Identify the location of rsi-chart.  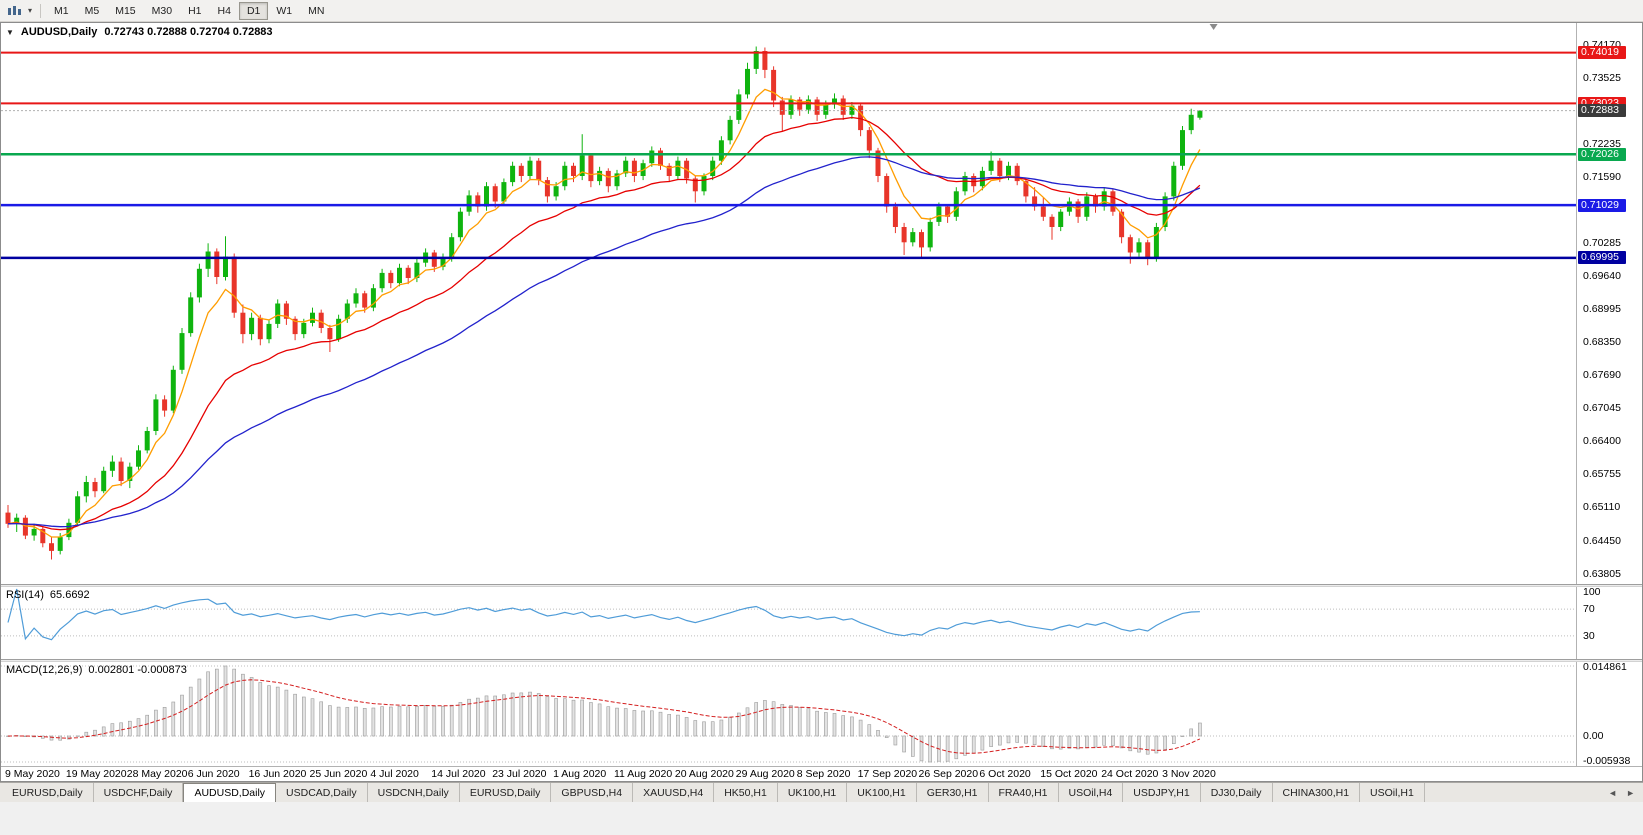
(788, 614).